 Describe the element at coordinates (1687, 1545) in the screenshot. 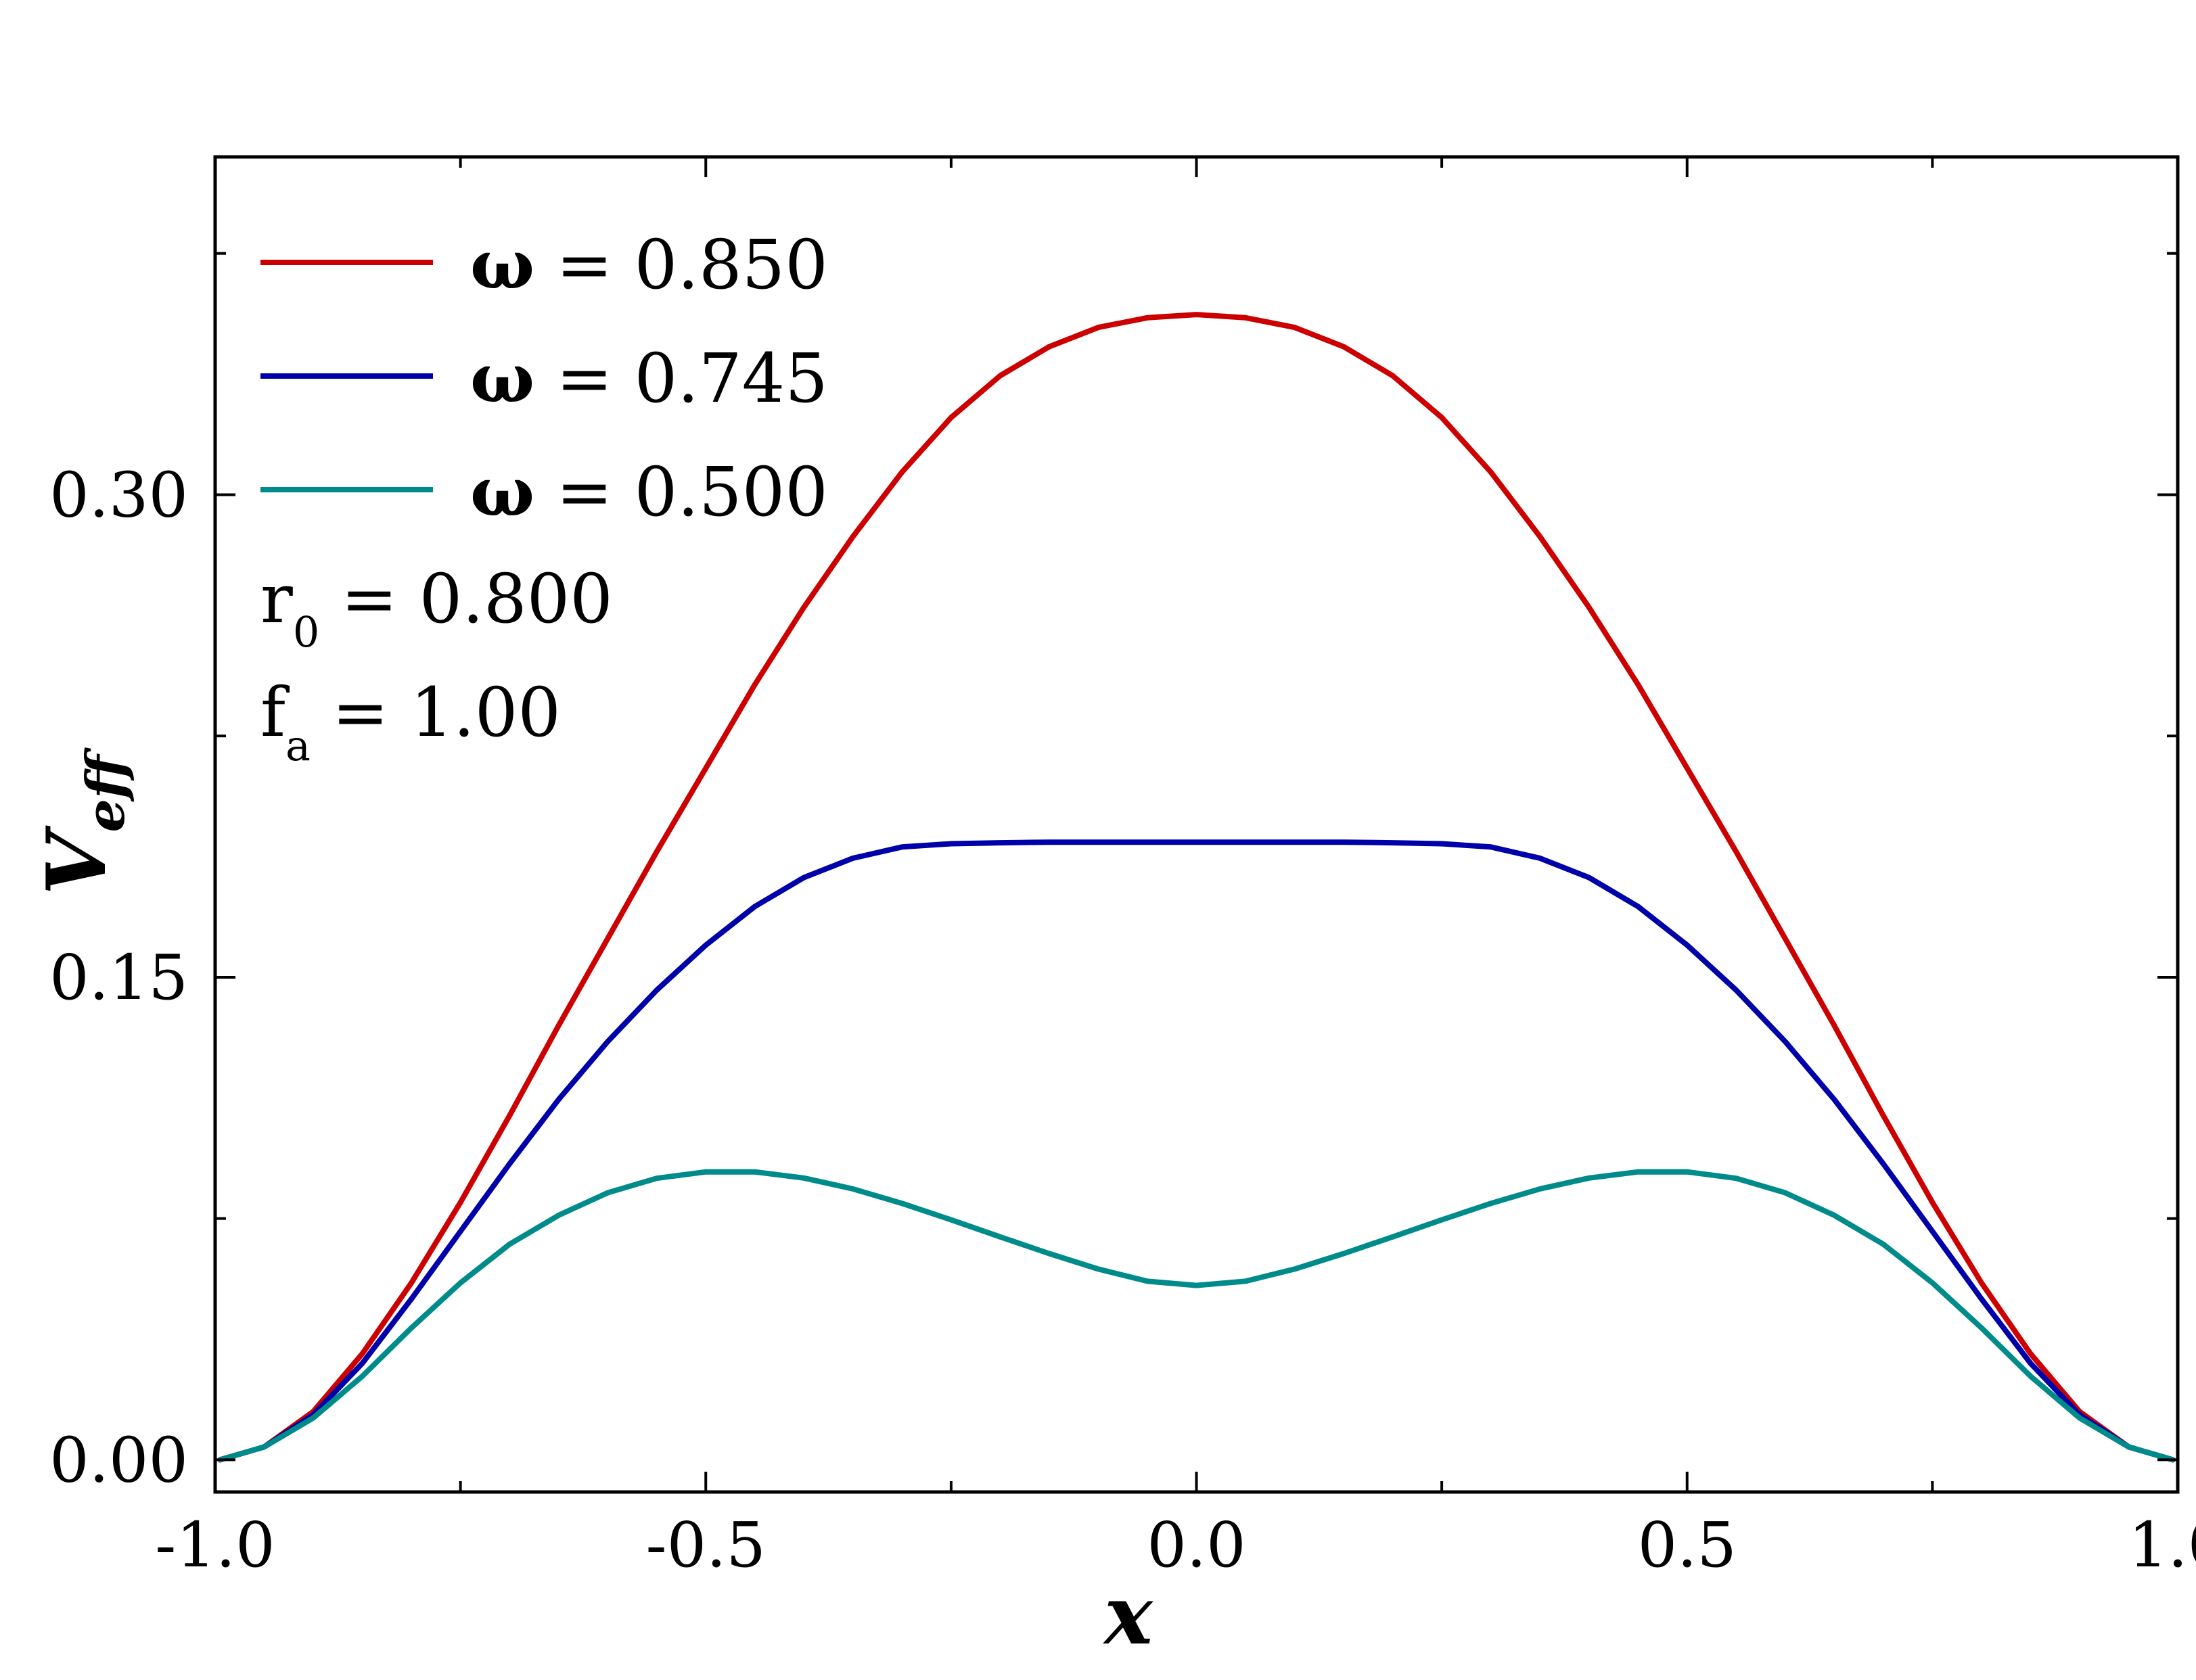

I see `x-tick-label: 0.5` at that location.